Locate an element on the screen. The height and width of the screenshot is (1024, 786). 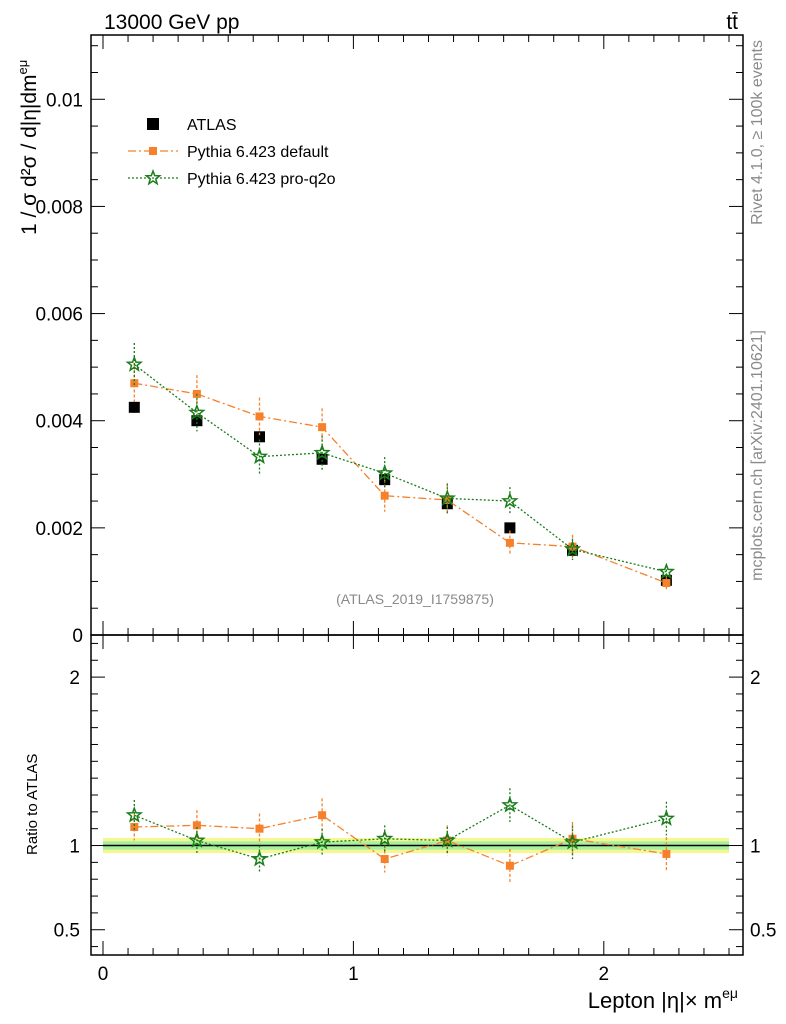
ratio-y-tick-label-right: 1 is located at coordinates (755, 847).